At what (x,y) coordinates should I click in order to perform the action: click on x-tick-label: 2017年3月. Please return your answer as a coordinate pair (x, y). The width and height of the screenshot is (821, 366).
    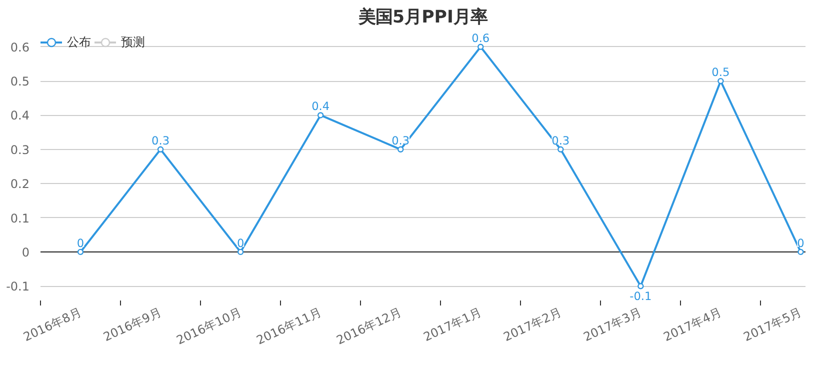
    Looking at the image, I should click on (612, 324).